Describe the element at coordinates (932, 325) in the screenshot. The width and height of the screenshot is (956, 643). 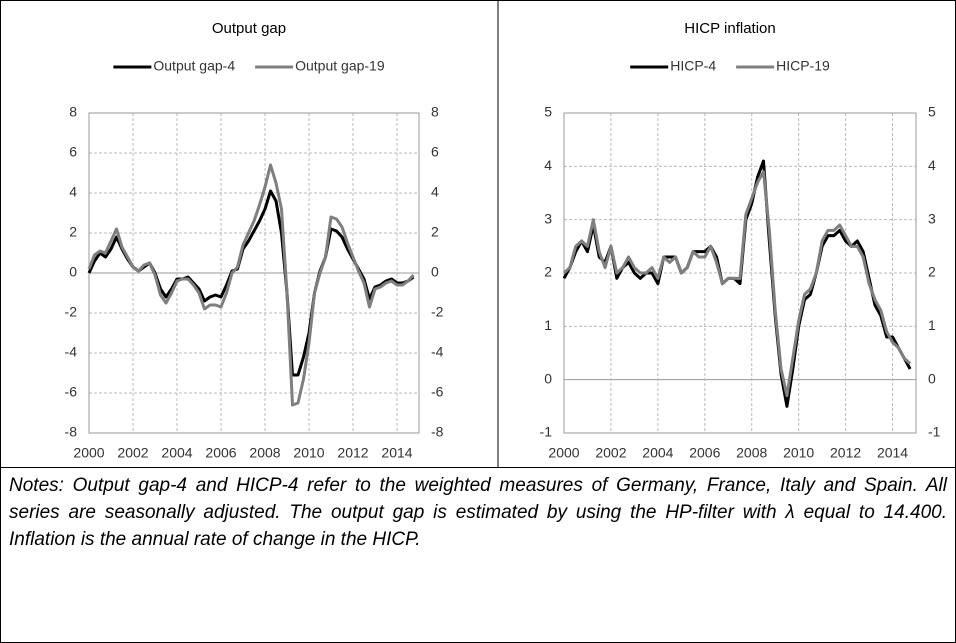
I see `y2-tick-label: 1` at that location.